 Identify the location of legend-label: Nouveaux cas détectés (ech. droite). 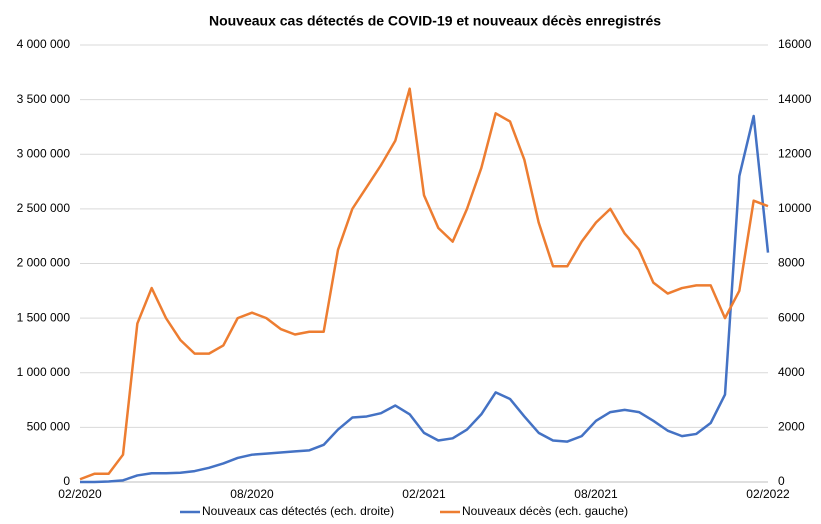
(298, 511).